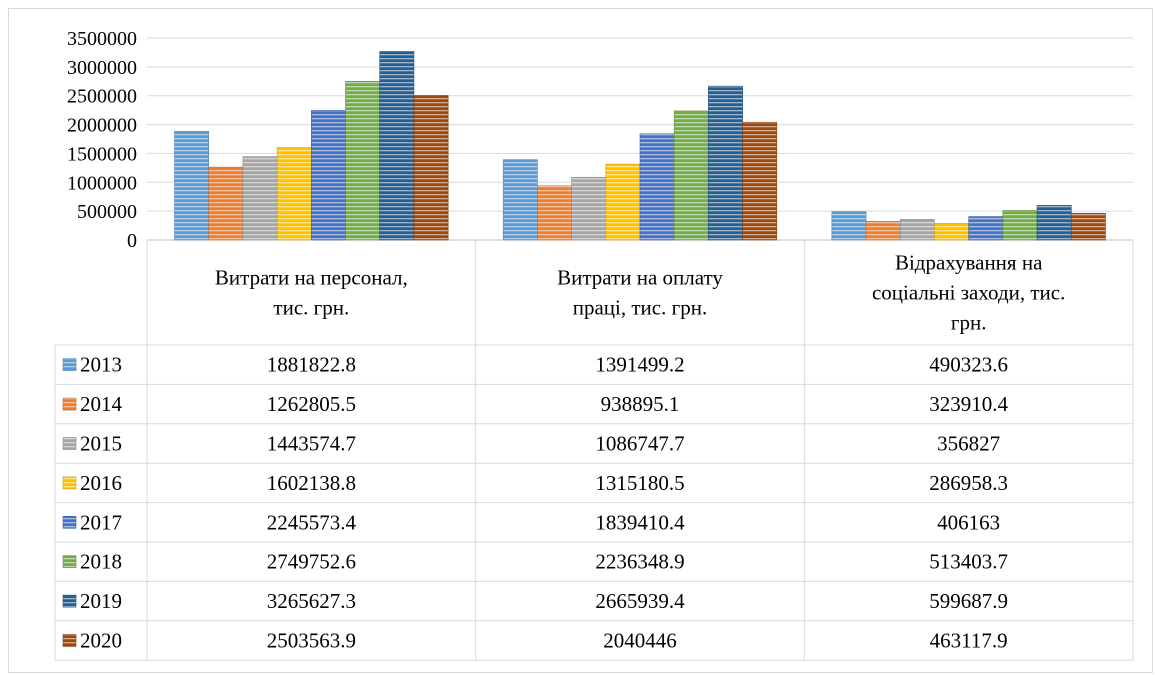 This screenshot has width=1155, height=675. Describe the element at coordinates (311, 308) in the screenshot. I see `category-label-line: тис. грн.` at that location.